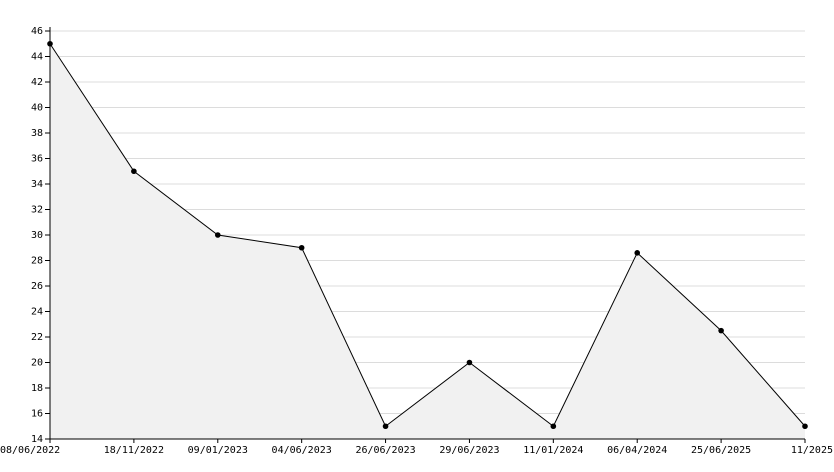 The image size is (834, 472). What do you see at coordinates (637, 450) in the screenshot?
I see `x-tick-label: 06/04/2024` at bounding box center [637, 450].